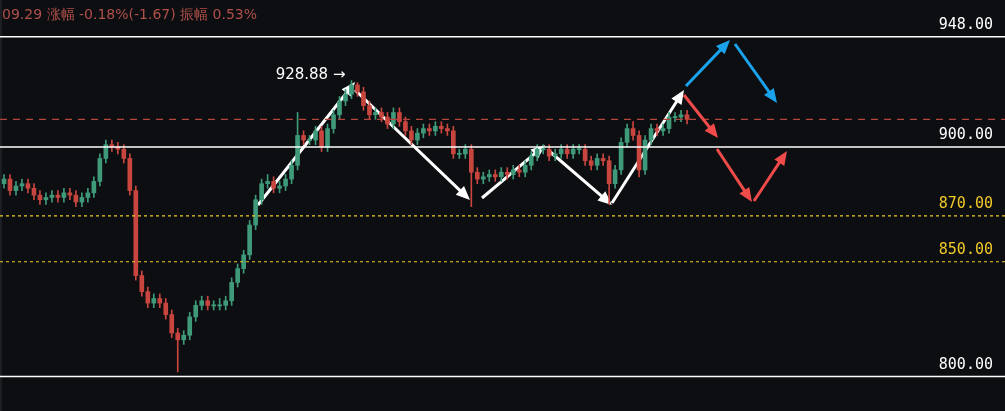 The width and height of the screenshot is (1005, 411). I want to click on annotation: 928.88 →, so click(310, 73).